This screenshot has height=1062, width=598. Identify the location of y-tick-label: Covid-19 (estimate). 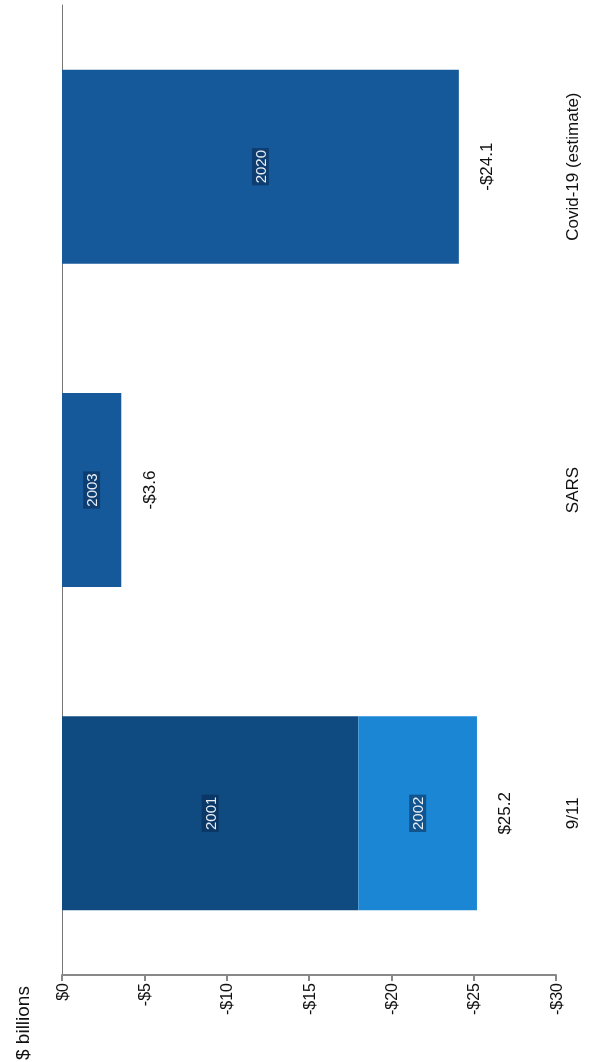
(572, 166).